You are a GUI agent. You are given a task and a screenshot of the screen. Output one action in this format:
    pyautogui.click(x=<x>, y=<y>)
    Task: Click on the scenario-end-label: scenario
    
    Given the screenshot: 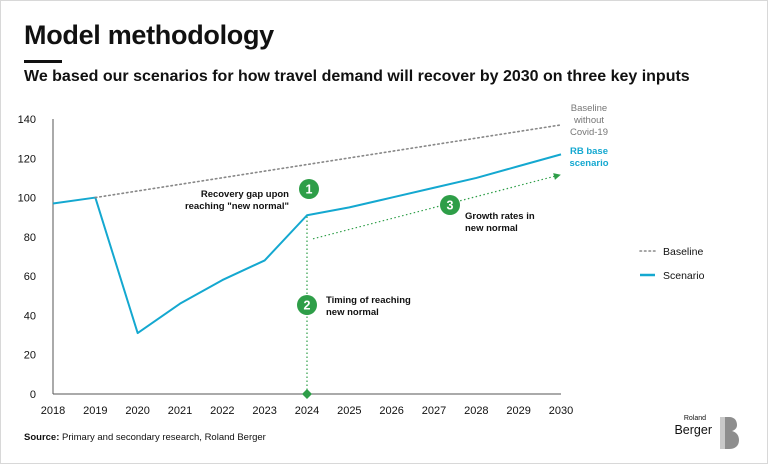 What is the action you would take?
    pyautogui.click(x=588, y=163)
    